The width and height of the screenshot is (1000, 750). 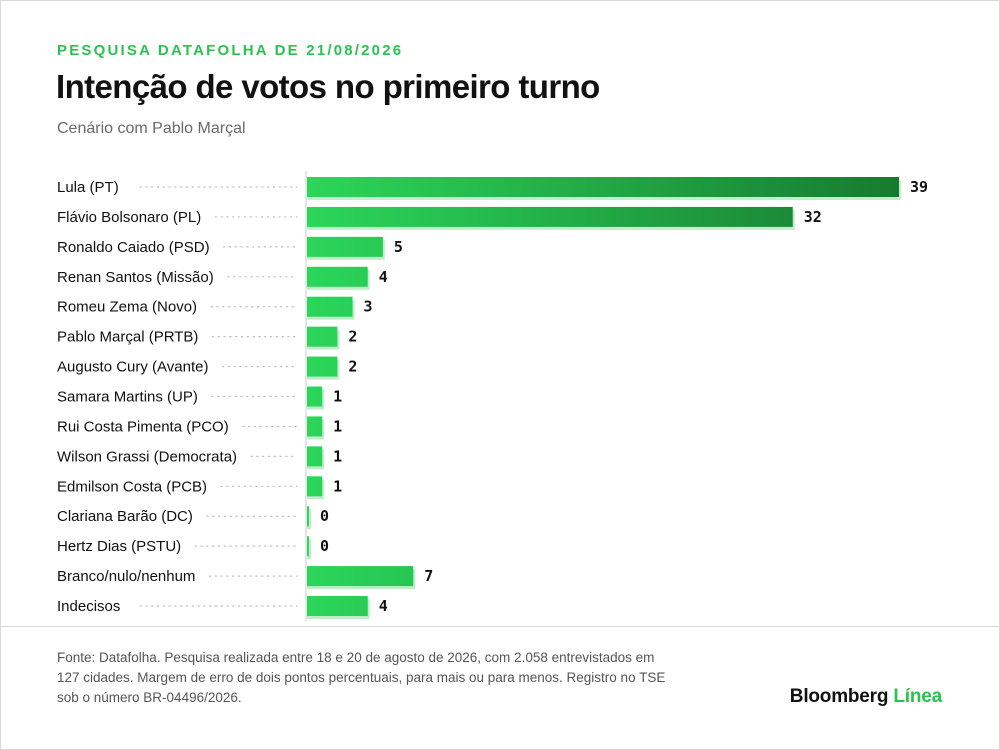 I want to click on category-label: Renan Santos (Missão), so click(x=135, y=277).